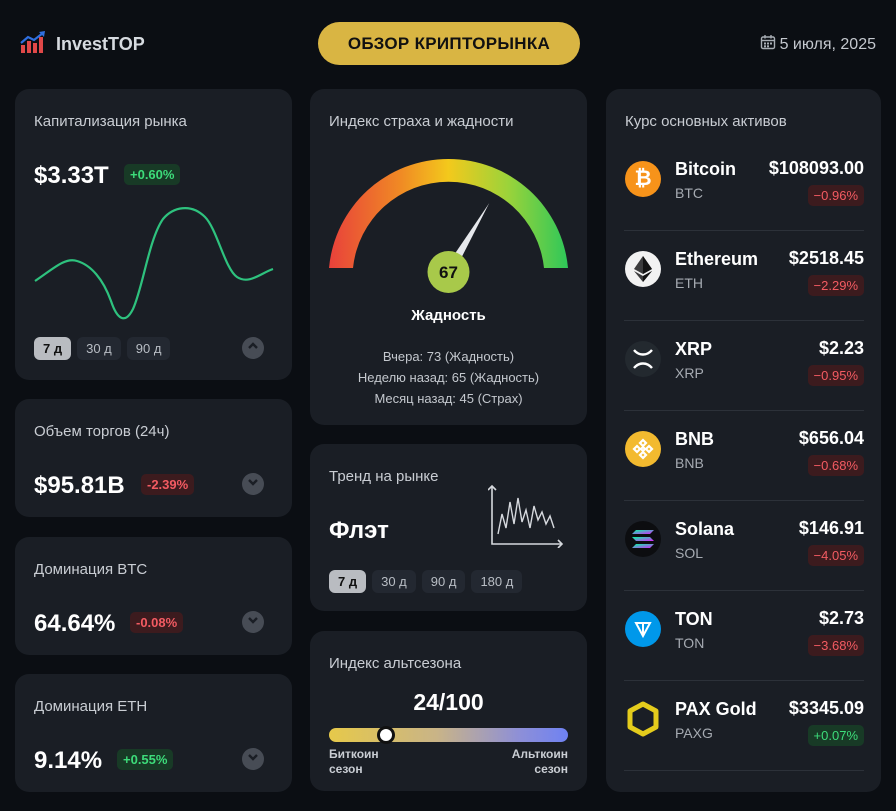 The width and height of the screenshot is (896, 811). I want to click on altcoin-season-label: Альткоин сезон, so click(539, 761).